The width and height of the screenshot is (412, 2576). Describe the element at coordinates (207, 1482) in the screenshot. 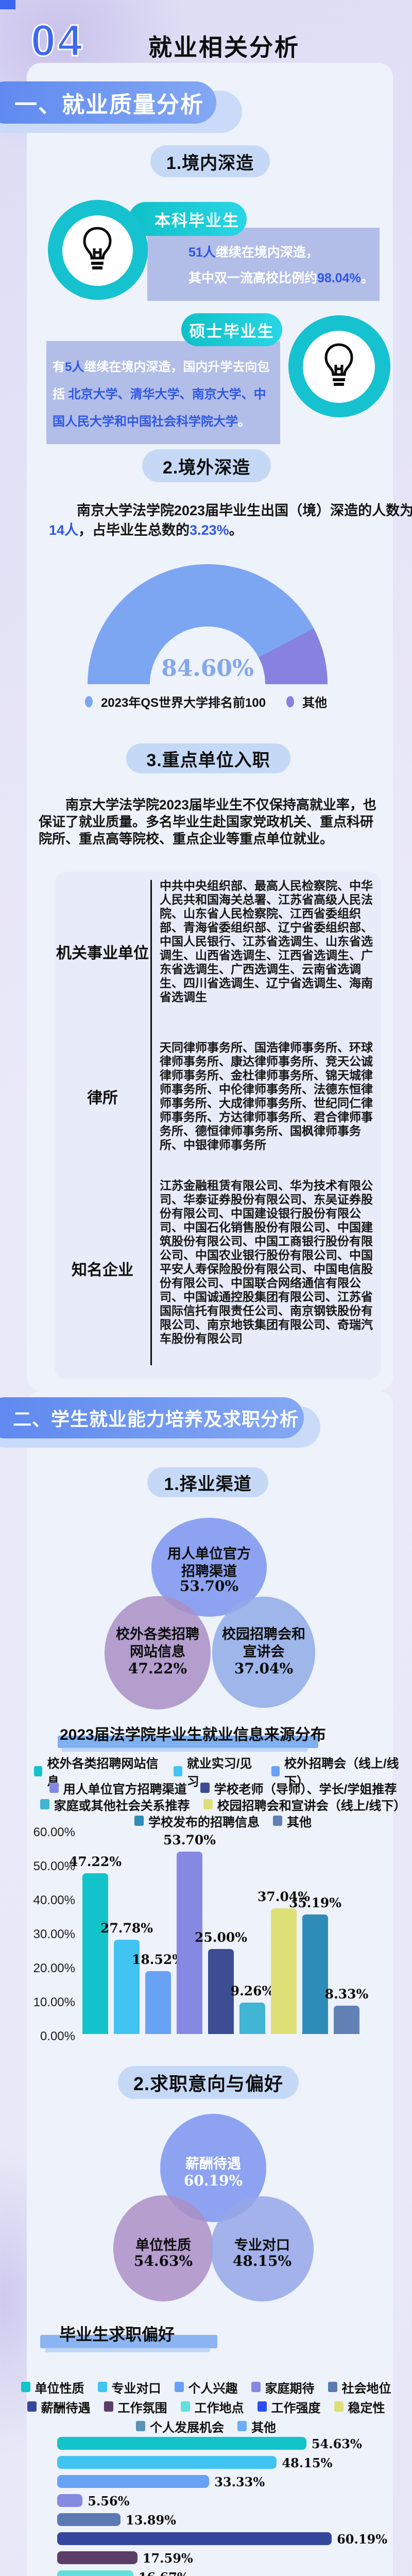

I see `pill-channel: 1.择业渠道` at that location.